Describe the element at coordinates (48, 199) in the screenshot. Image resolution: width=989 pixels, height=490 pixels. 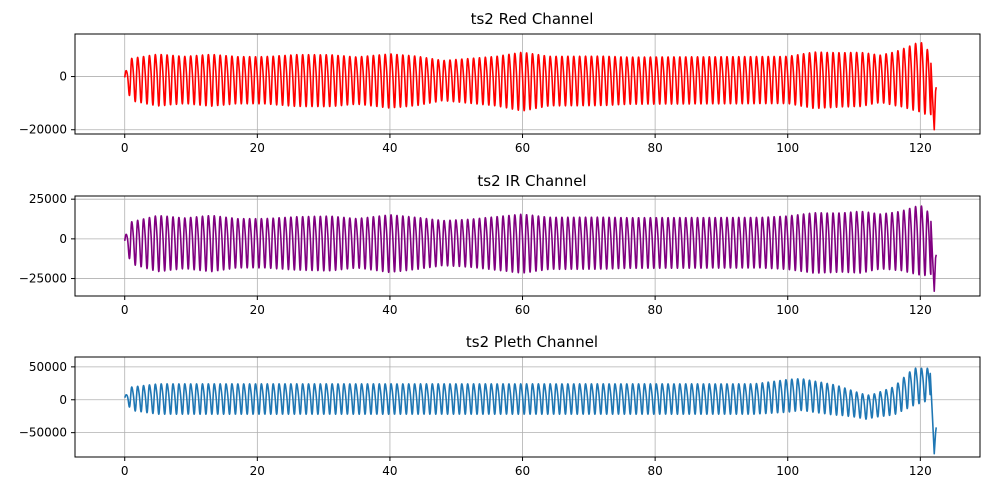
I see `y-tick-label: 25000` at that location.